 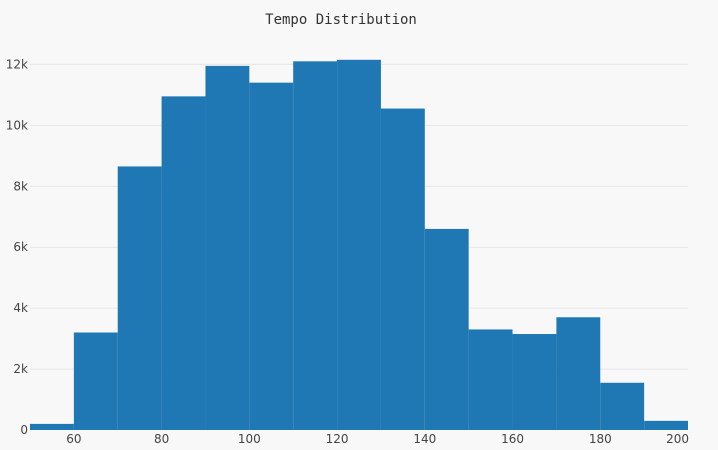 What do you see at coordinates (677, 439) in the screenshot?
I see `x-tick-label: 200` at bounding box center [677, 439].